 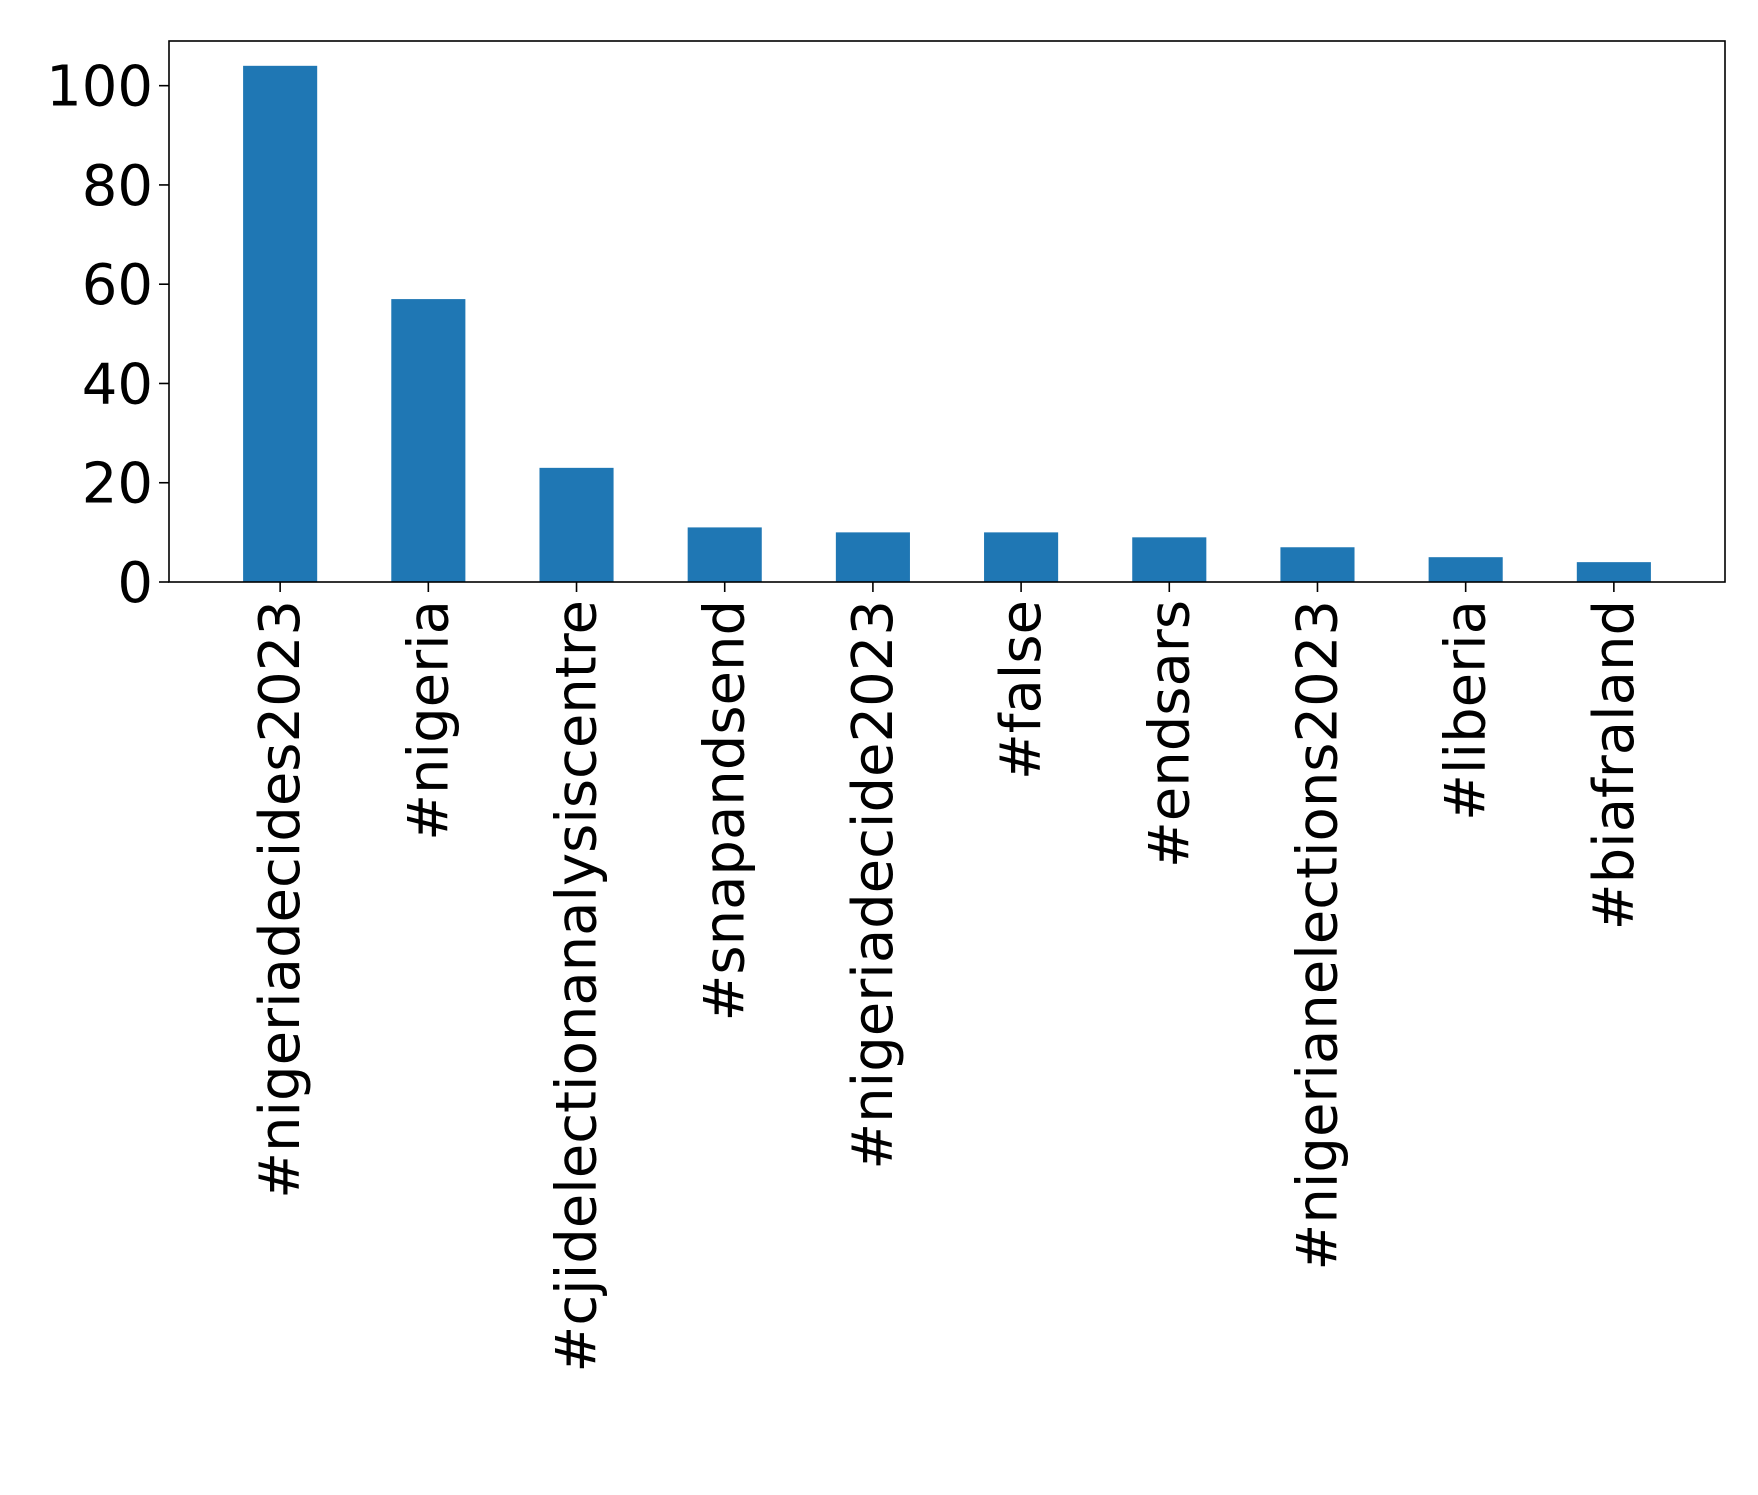 What do you see at coordinates (428, 720) in the screenshot?
I see `x-tick-label-1: #nigeria` at bounding box center [428, 720].